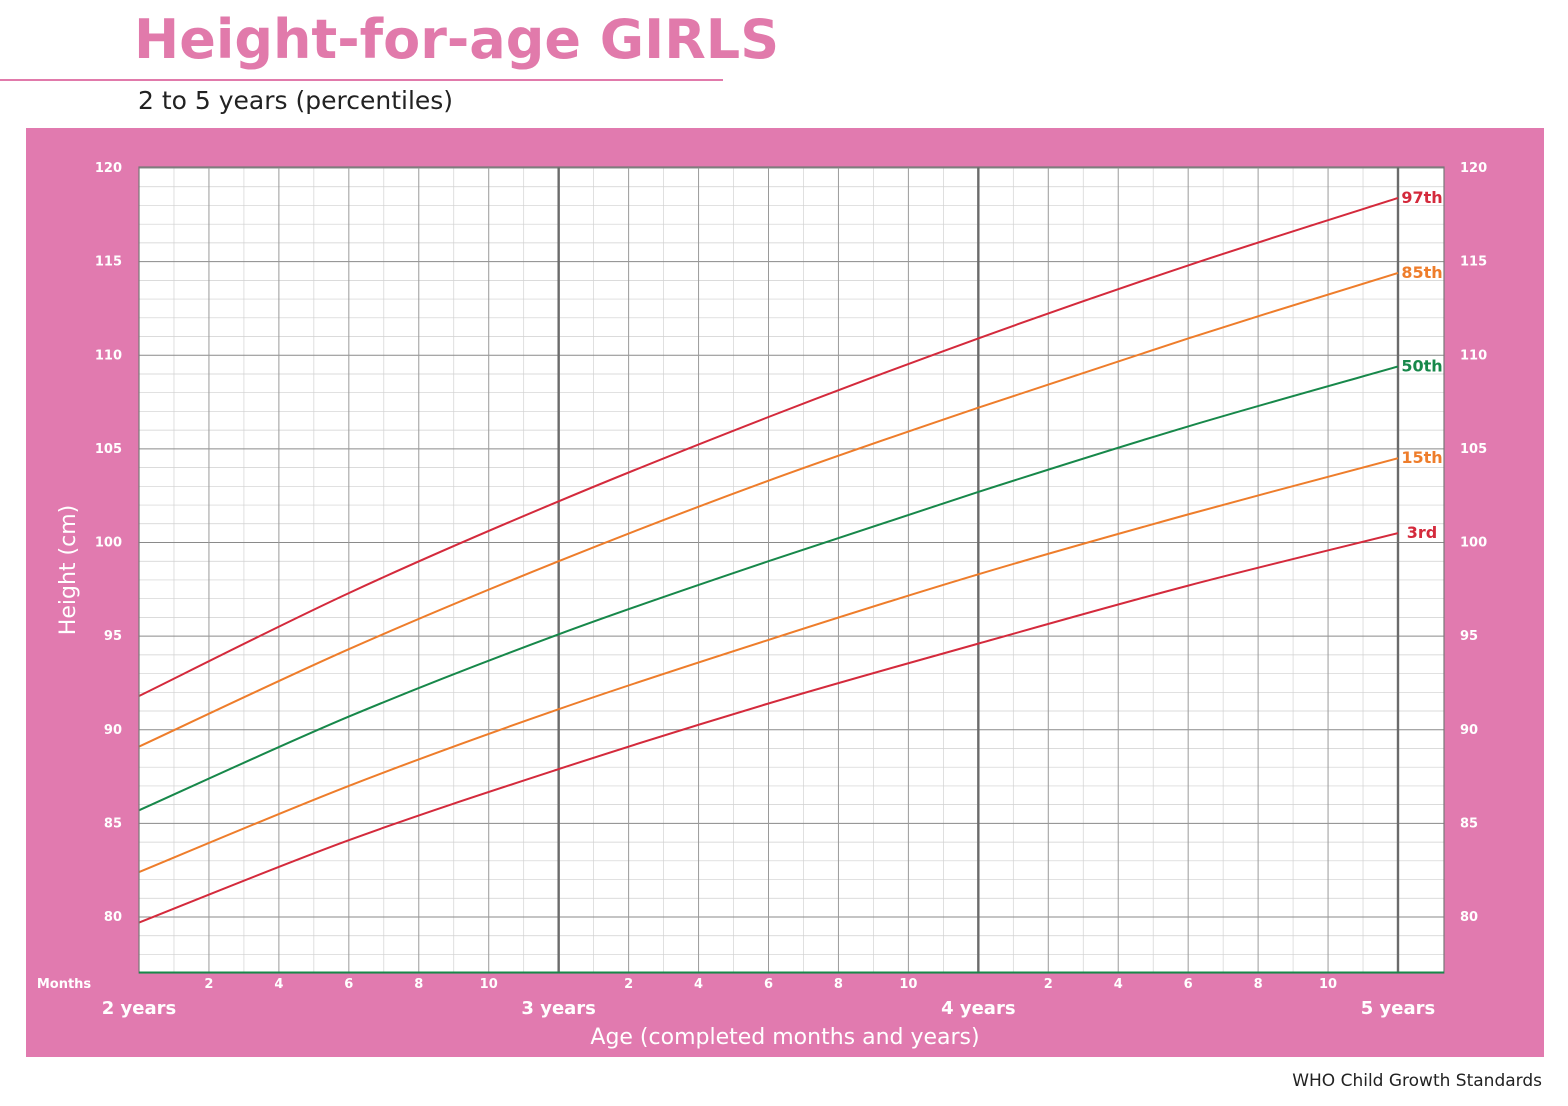 The height and width of the screenshot is (1106, 1568). What do you see at coordinates (1398, 1008) in the screenshot?
I see `year-tick-label: 5 years` at bounding box center [1398, 1008].